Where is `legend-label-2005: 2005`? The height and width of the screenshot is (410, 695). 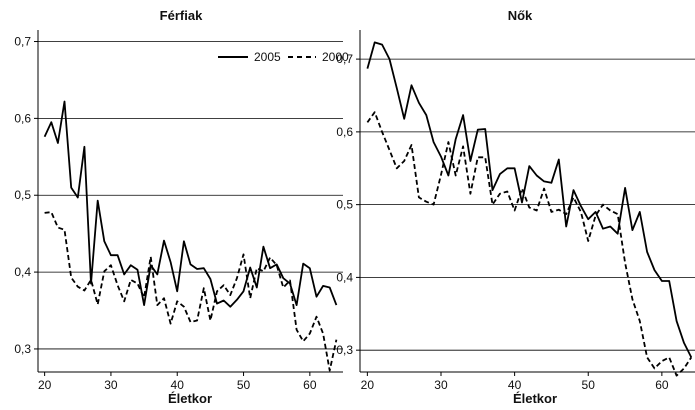
legend-label-2005: 2005 is located at coordinates (267, 57).